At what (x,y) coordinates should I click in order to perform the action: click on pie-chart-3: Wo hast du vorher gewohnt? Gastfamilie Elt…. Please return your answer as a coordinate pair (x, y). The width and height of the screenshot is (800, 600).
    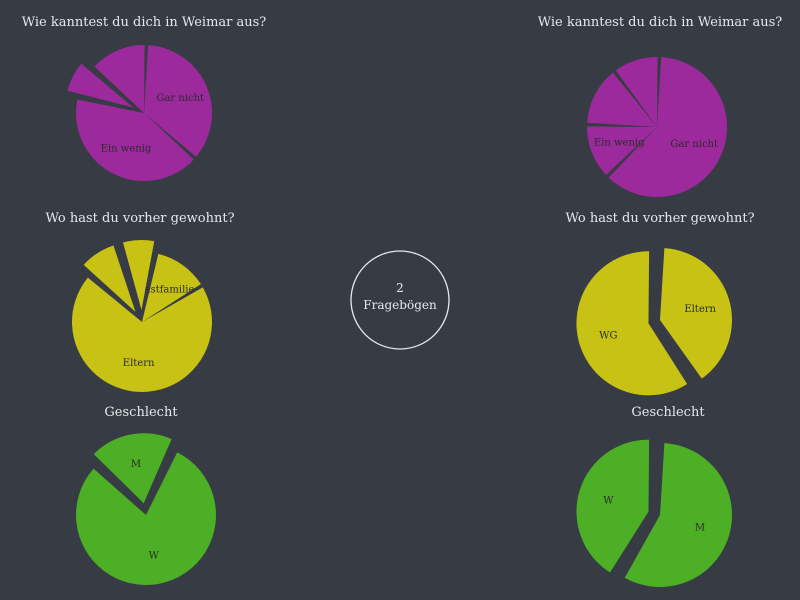
    Looking at the image, I should click on (140, 301).